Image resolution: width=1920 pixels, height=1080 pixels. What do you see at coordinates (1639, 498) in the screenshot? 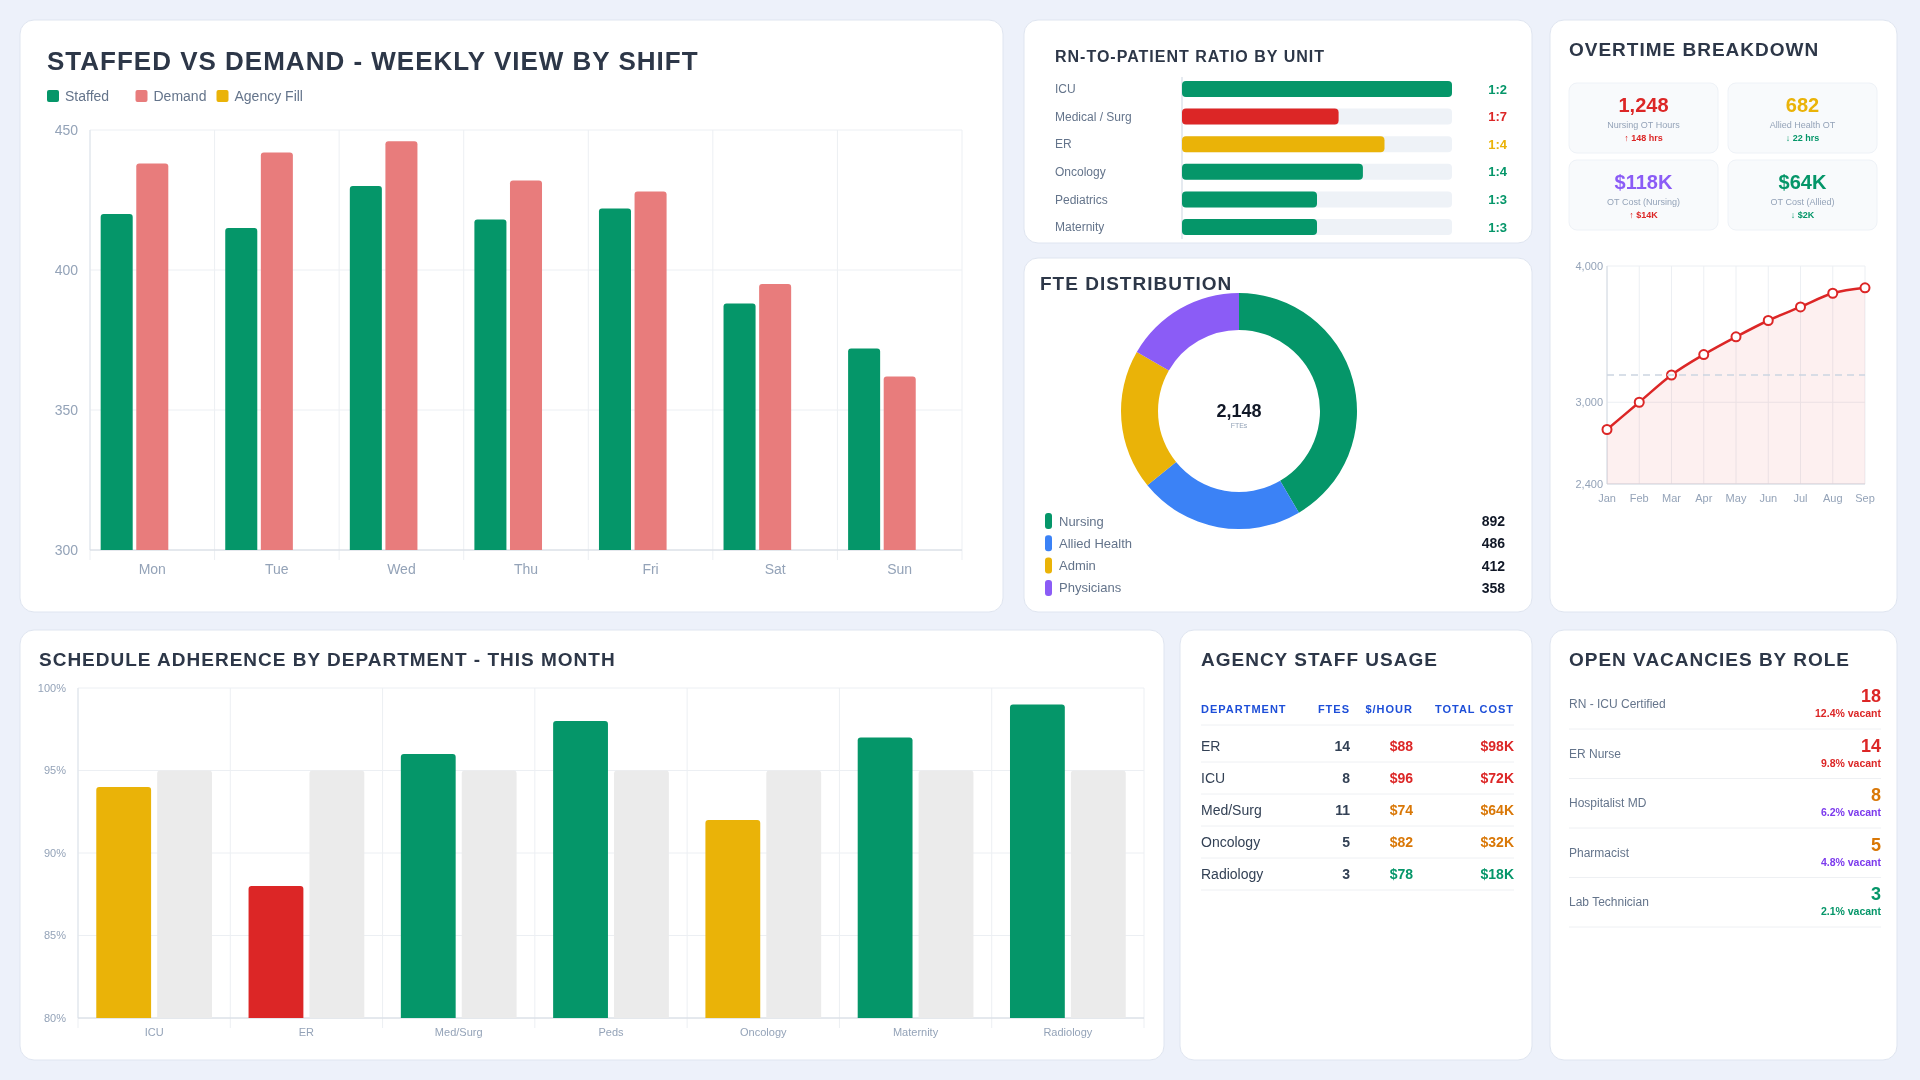
I see `x-tick-label: Feb` at bounding box center [1639, 498].